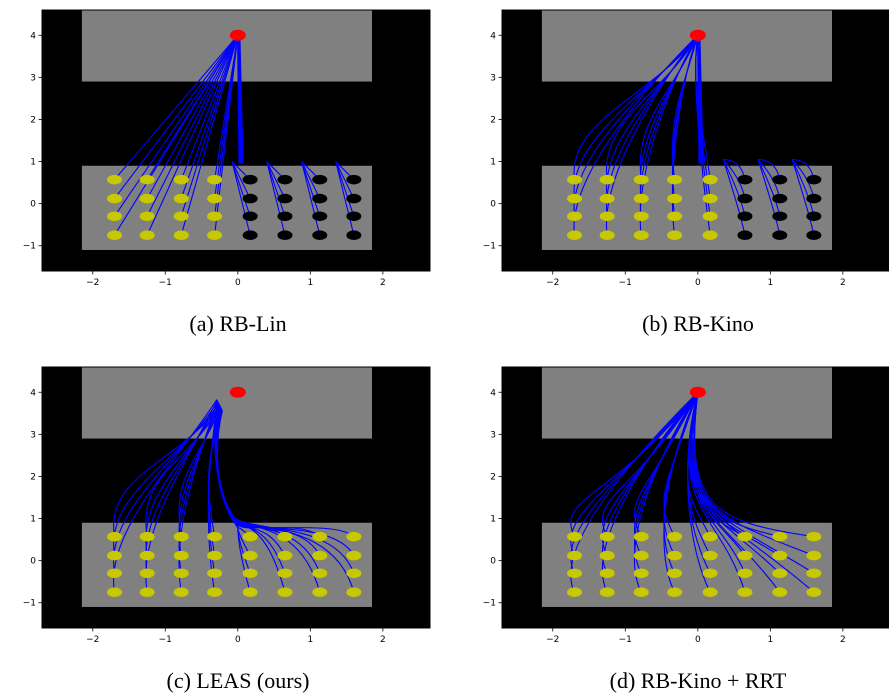 This screenshot has width=889, height=697. I want to click on trajectory-c3-r2, so click(209, 126).